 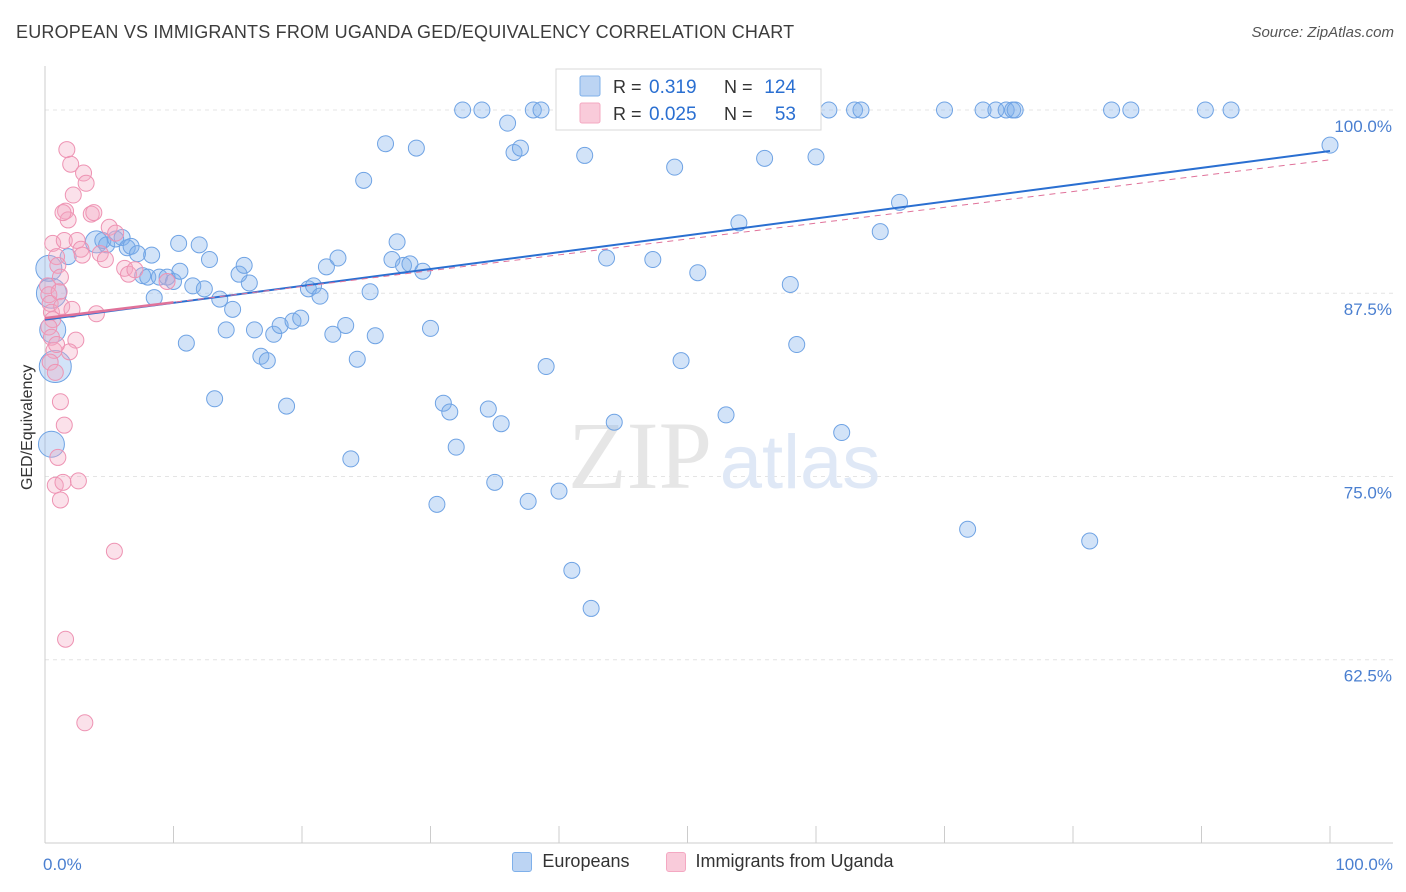 I want to click on legend-swatch-uganda, so click(x=675, y=861).